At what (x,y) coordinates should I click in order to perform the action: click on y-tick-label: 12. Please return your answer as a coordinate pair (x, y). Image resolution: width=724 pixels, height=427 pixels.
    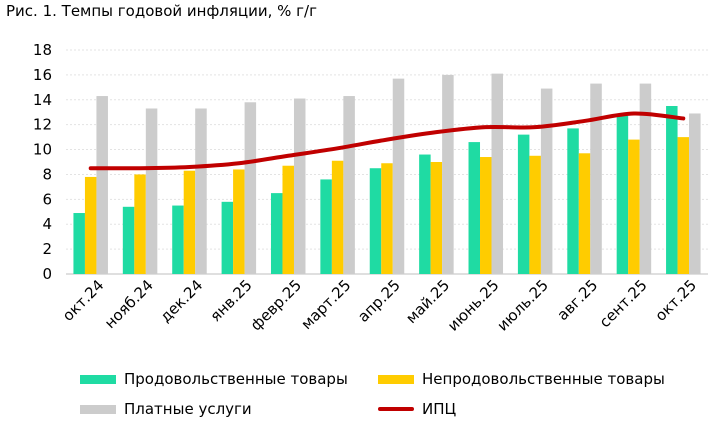
    Looking at the image, I should click on (42, 125).